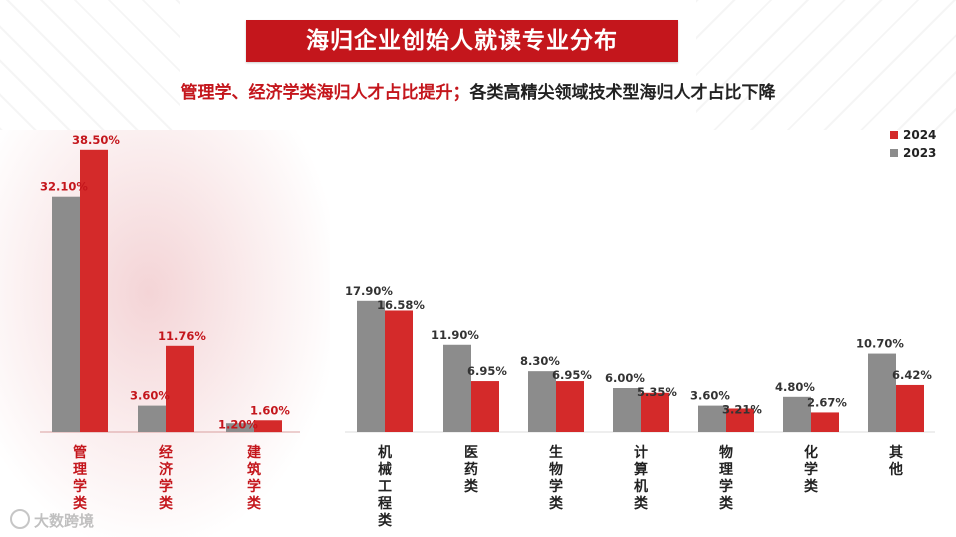  Describe the element at coordinates (657, 392) in the screenshot. I see `data-label-2024-6: 5.35%` at that location.